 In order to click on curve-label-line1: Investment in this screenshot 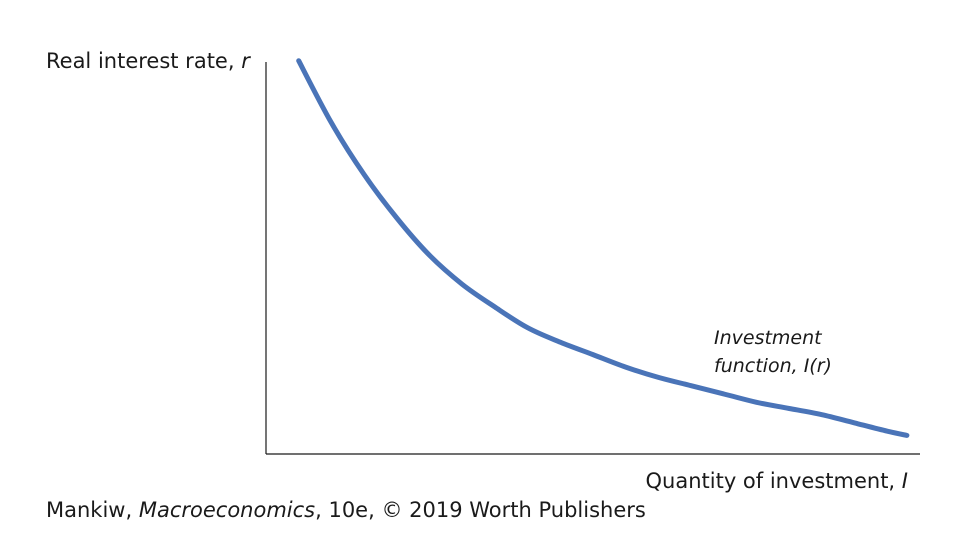, I will do `click(768, 338)`.